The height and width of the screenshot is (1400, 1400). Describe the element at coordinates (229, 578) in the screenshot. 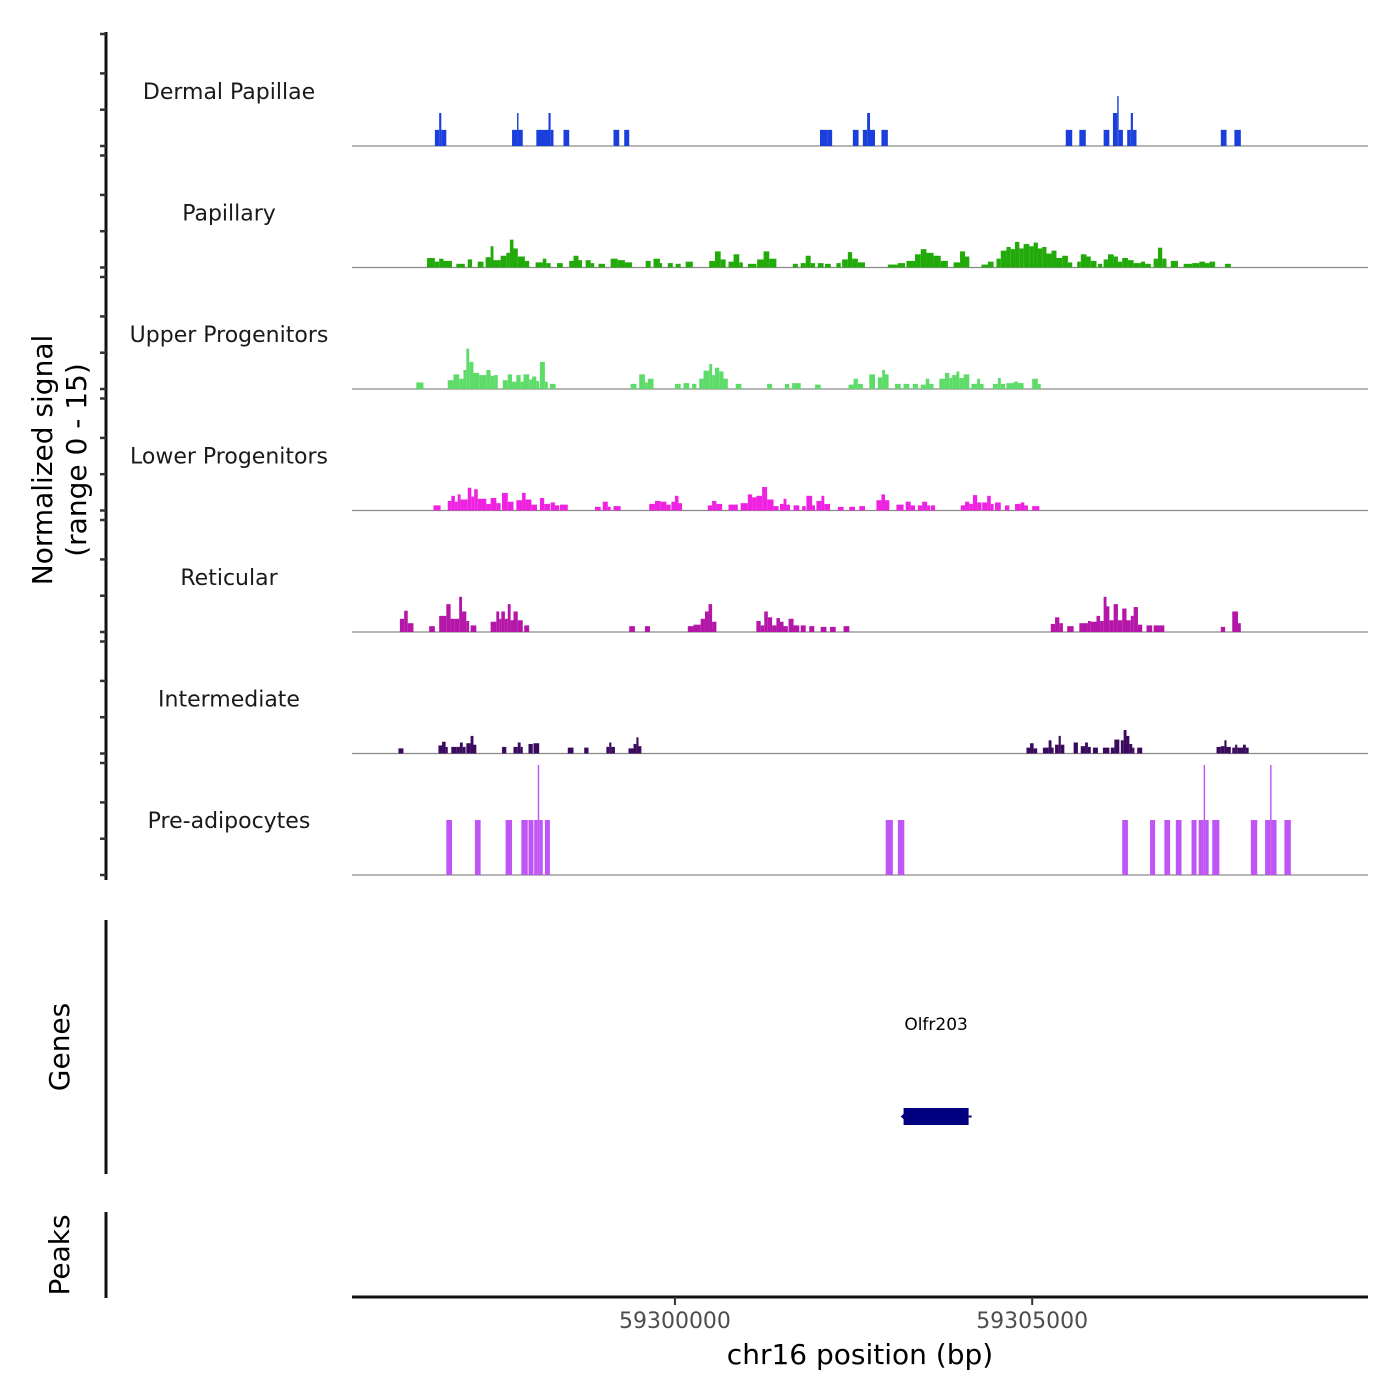

I see `track-label: Reticular` at that location.